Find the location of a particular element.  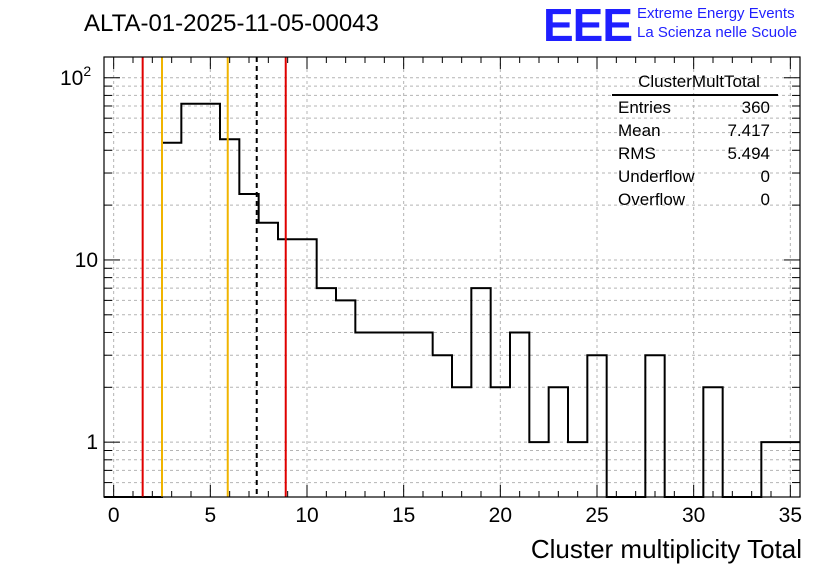

stats-row-mean: Mean 7.417 is located at coordinates (695, 130).